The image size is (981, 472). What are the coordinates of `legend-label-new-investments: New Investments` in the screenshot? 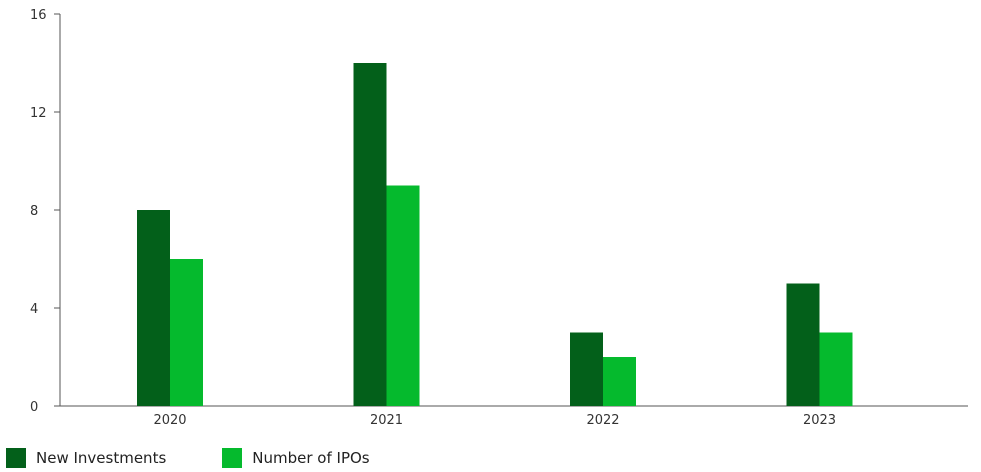 It's located at (101, 458).